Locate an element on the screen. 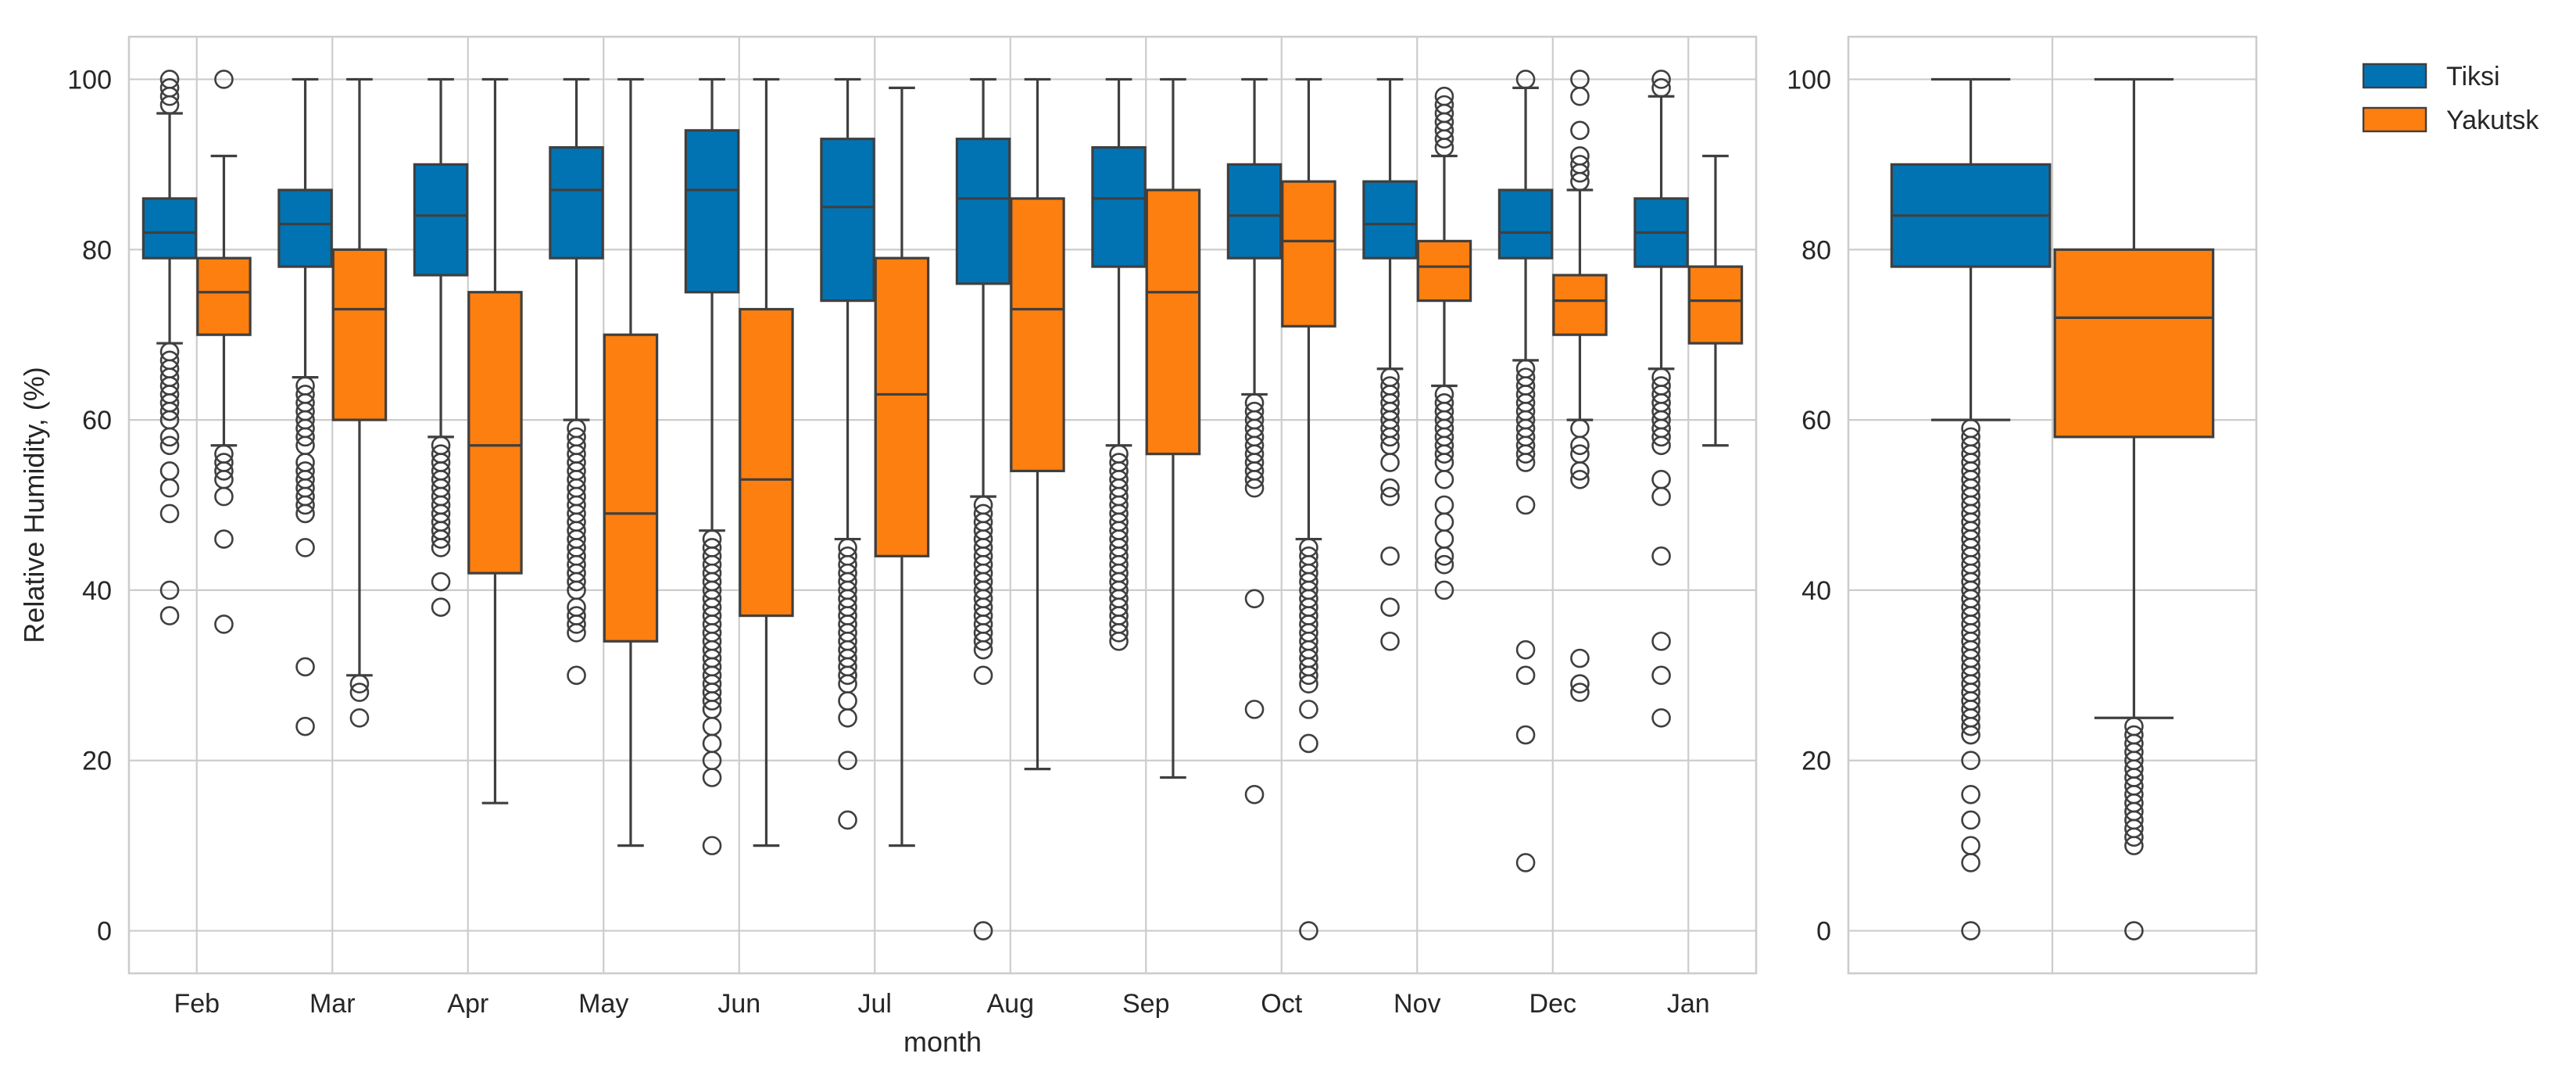 Image resolution: width=2576 pixels, height=1082 pixels. x-tick-label: Sep is located at coordinates (1146, 1004).